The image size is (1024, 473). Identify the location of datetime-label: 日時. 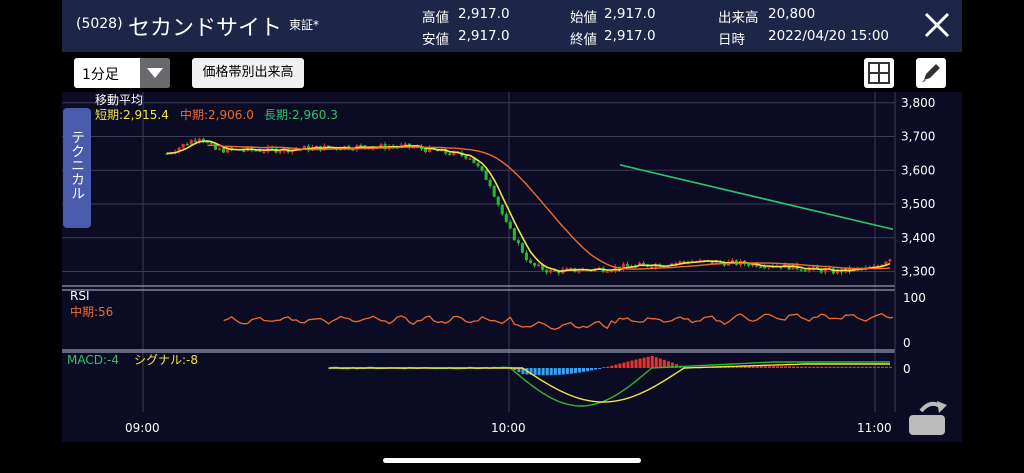
(731, 40).